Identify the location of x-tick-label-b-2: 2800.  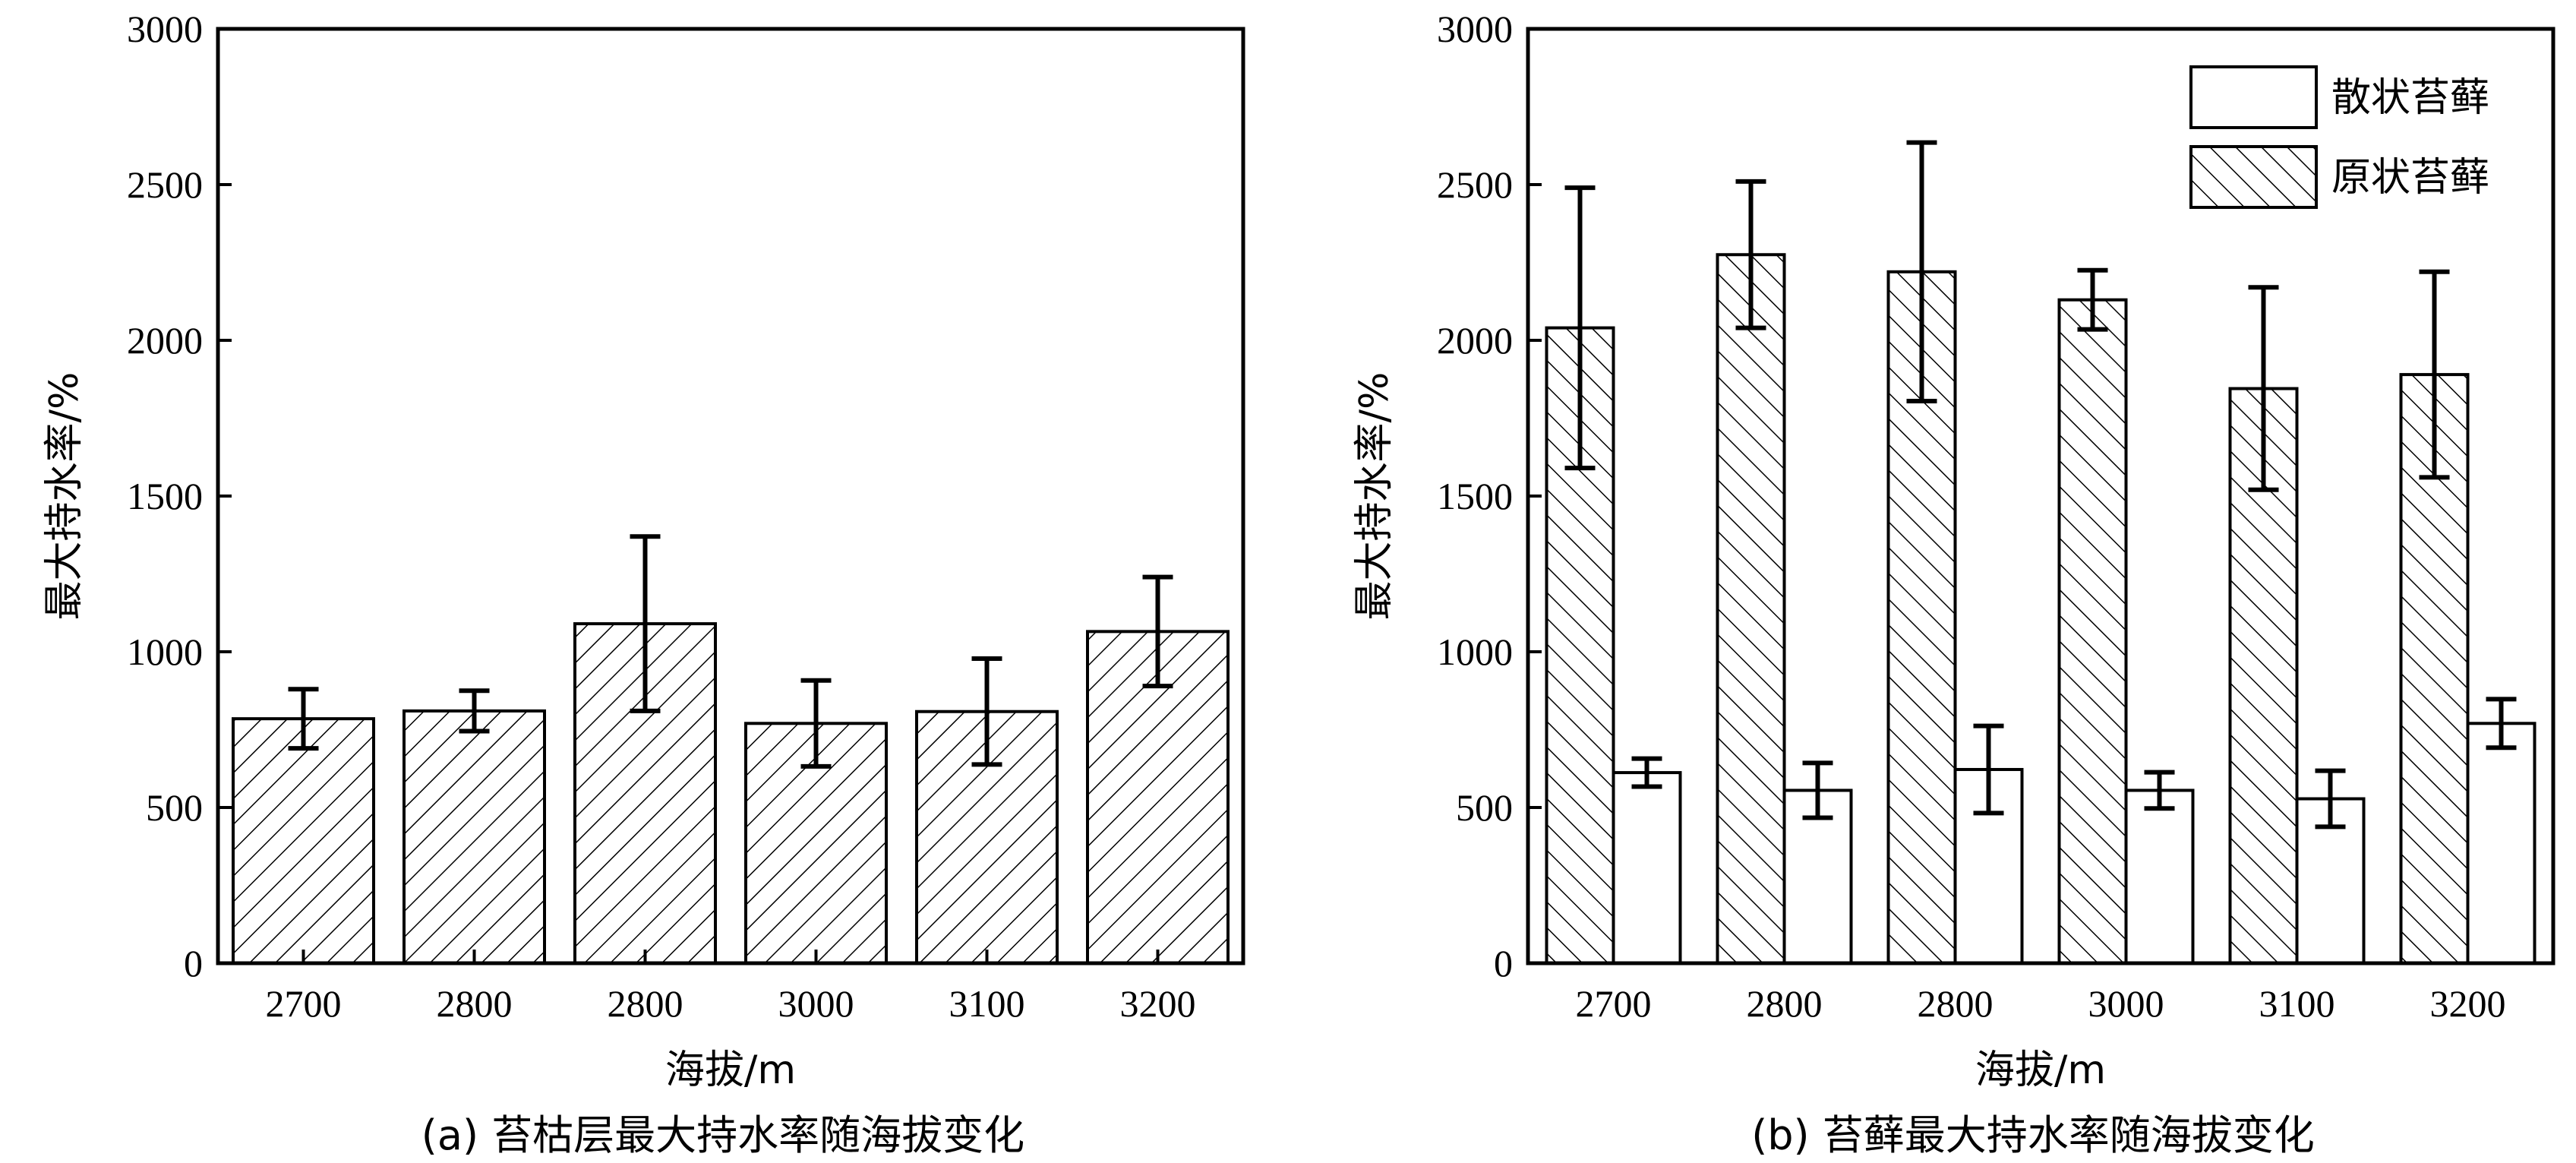
(1956, 1003).